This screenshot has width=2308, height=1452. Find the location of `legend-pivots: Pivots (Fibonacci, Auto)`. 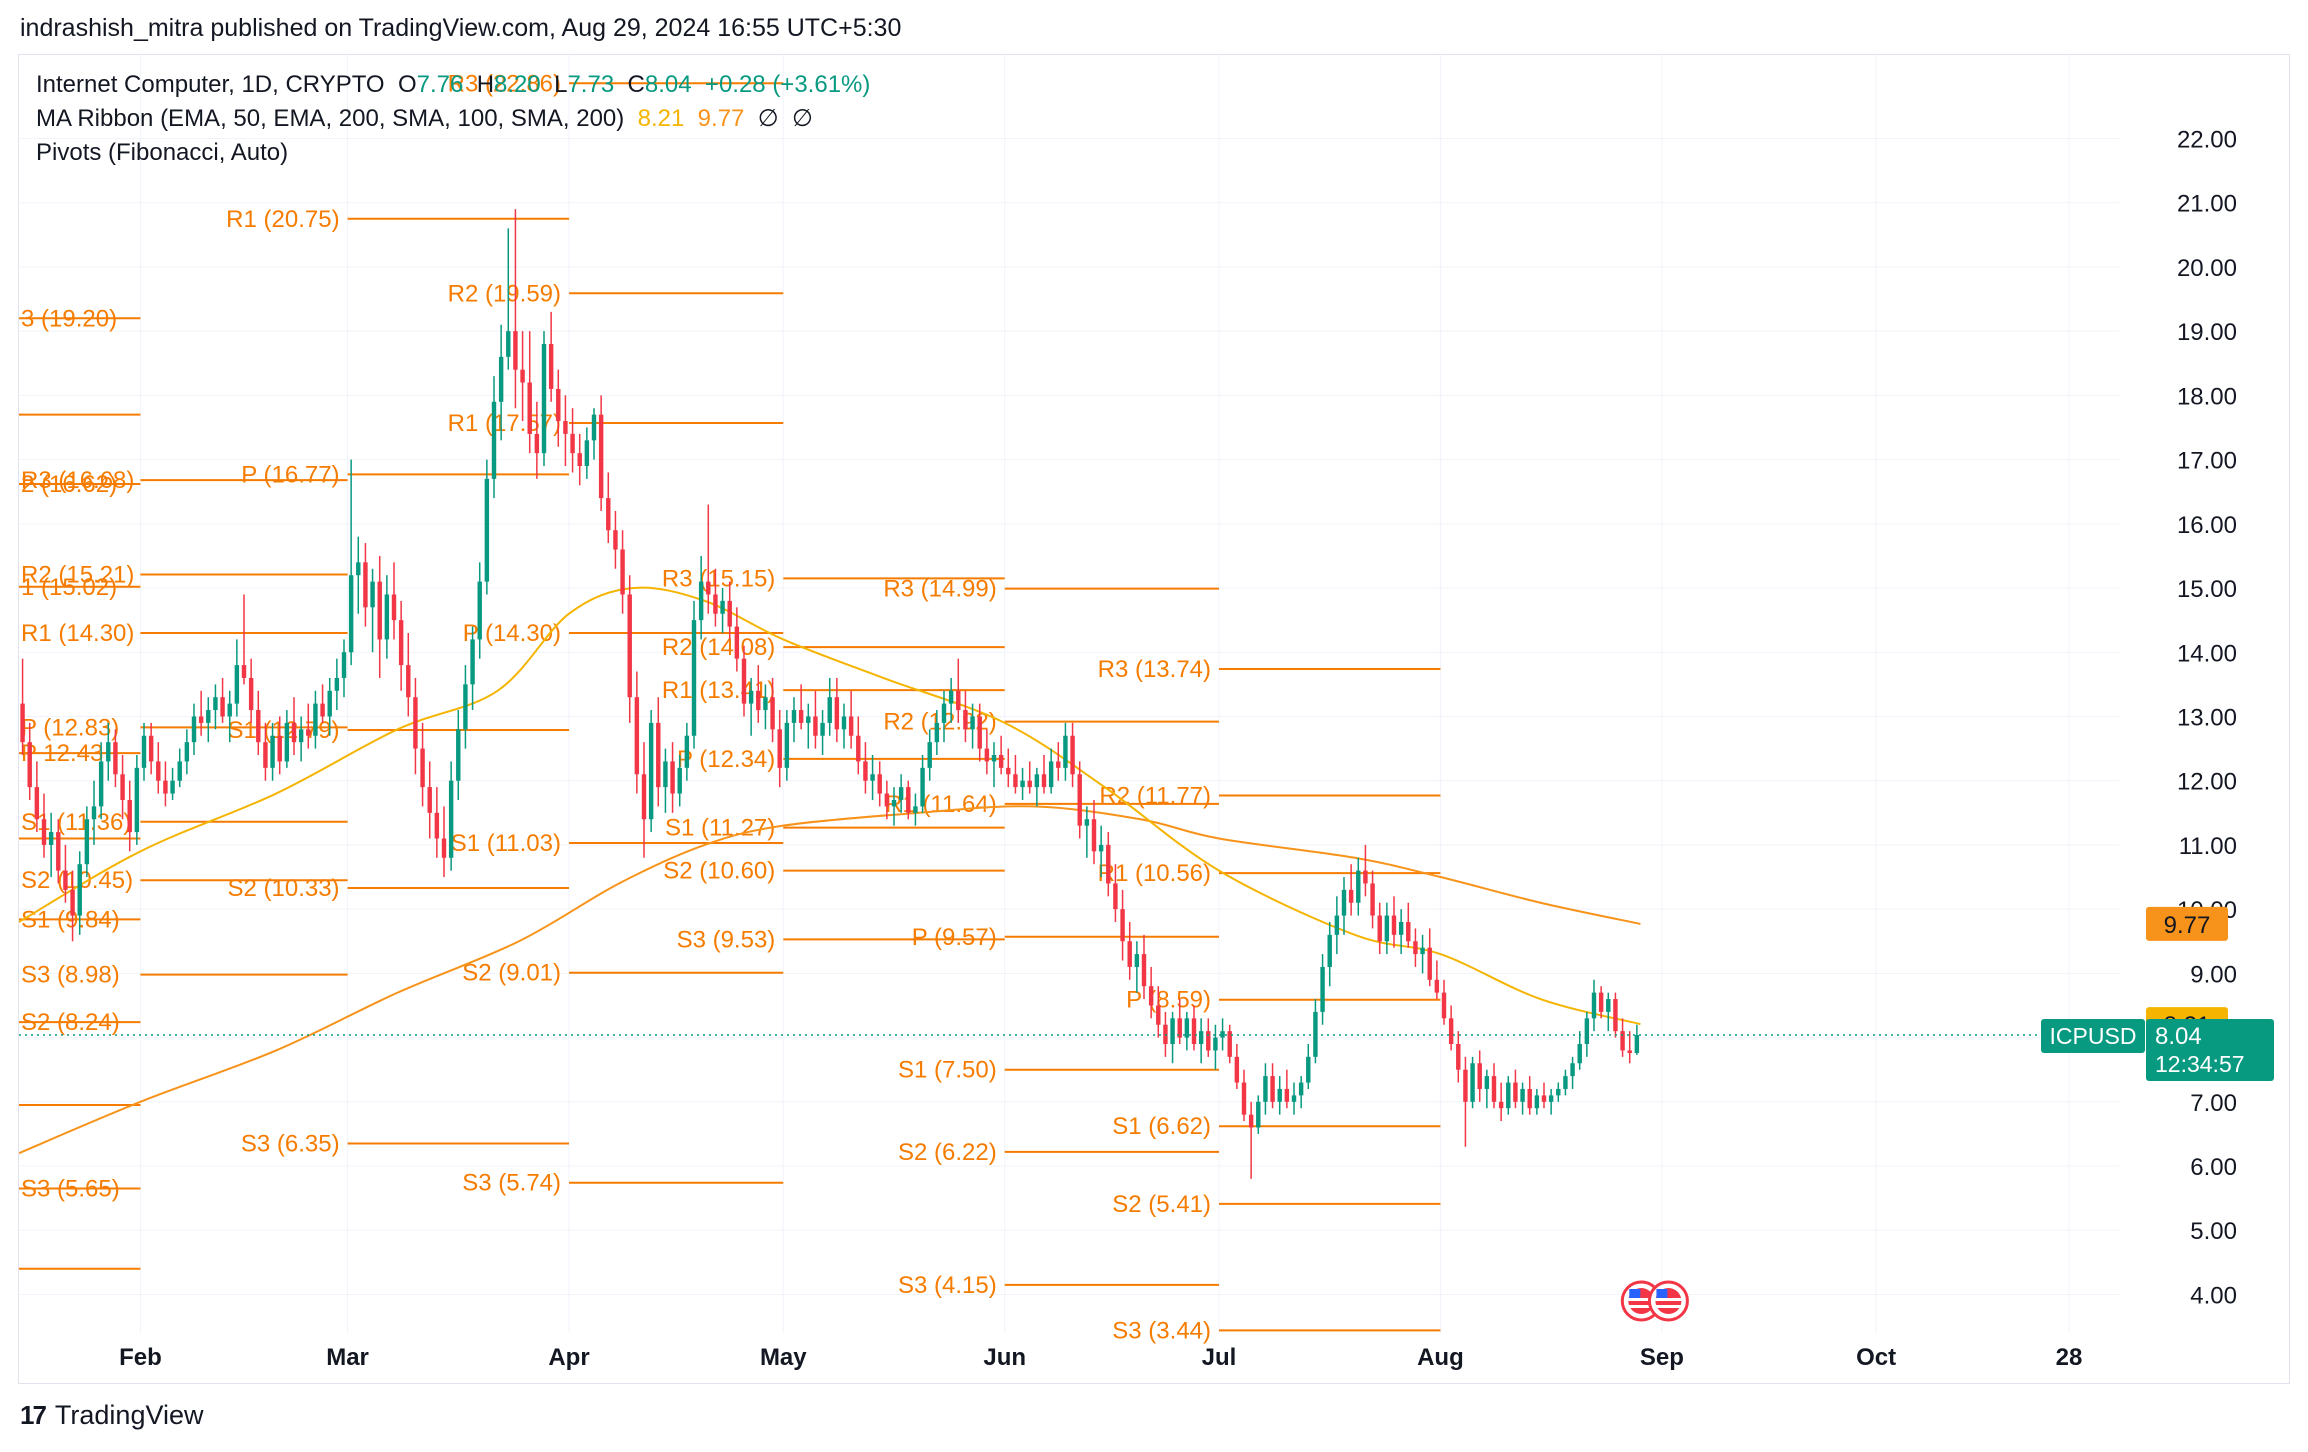

legend-pivots: Pivots (Fibonacci, Auto) is located at coordinates (162, 152).